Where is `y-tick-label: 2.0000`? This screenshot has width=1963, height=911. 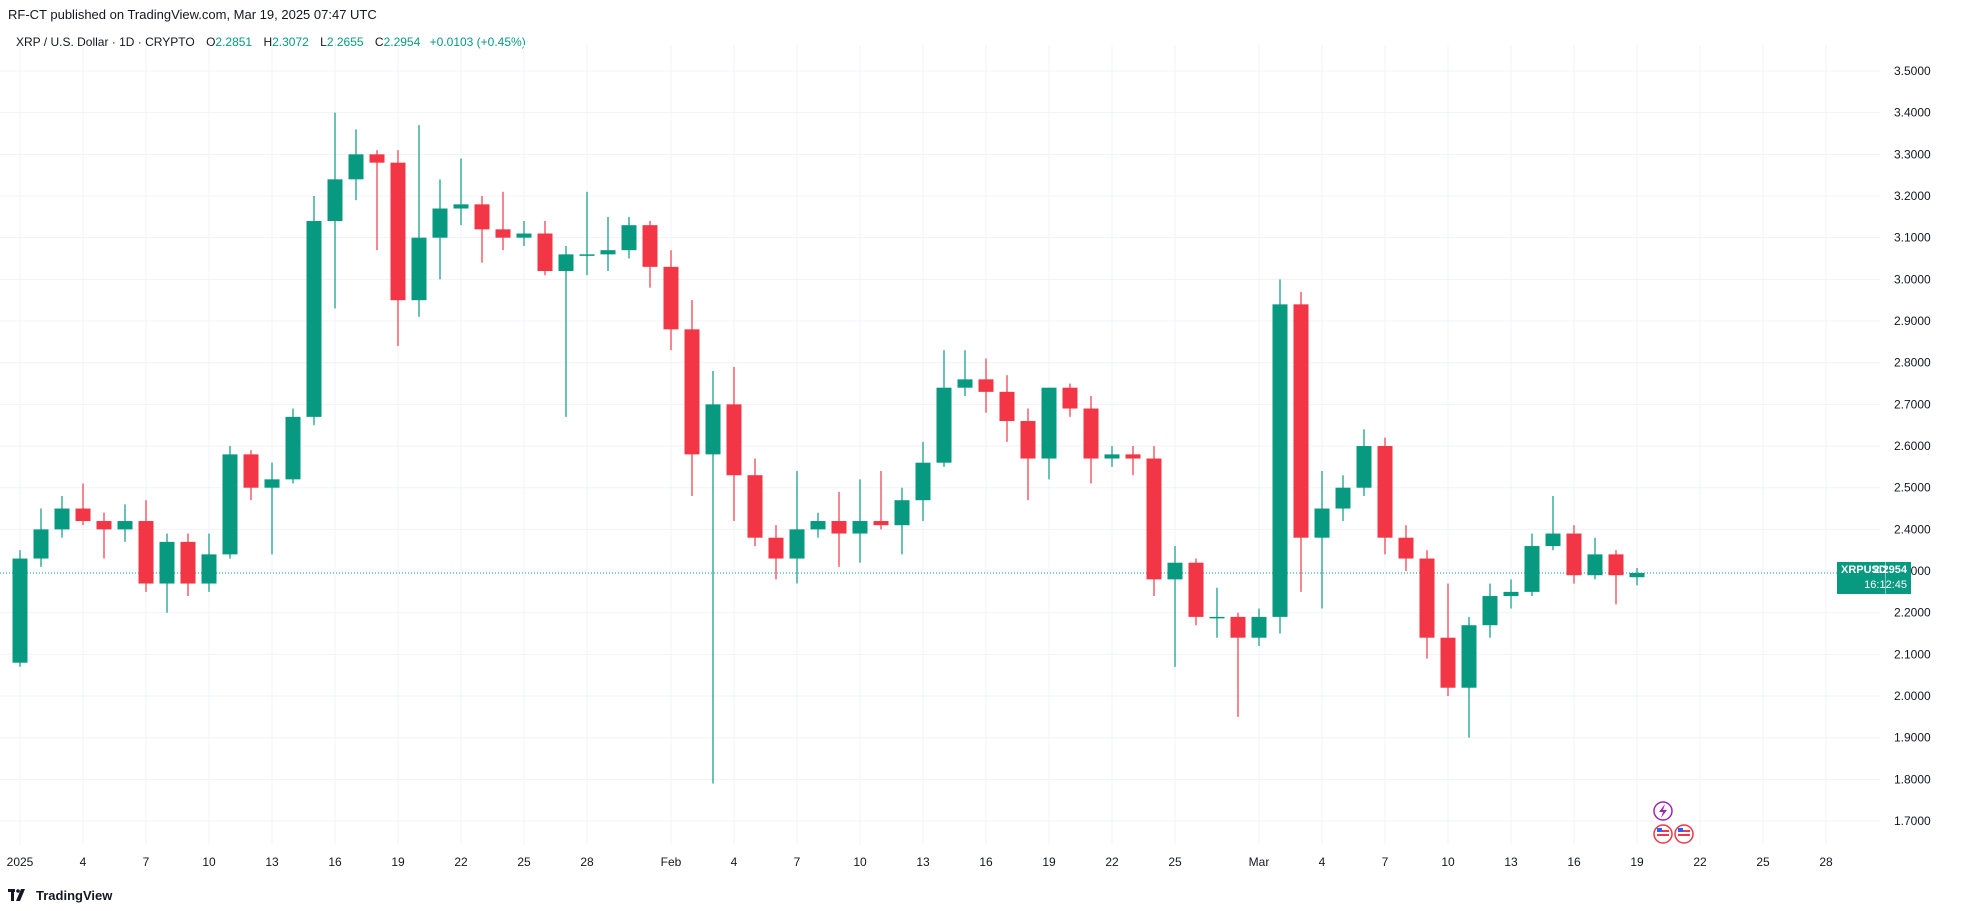 y-tick-label: 2.0000 is located at coordinates (1912, 696).